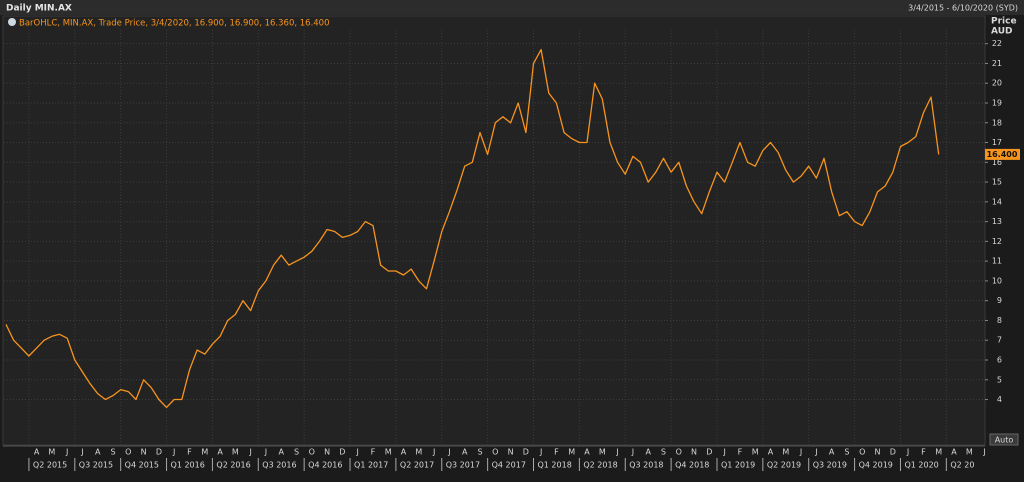 This screenshot has width=1024, height=482. What do you see at coordinates (999, 300) in the screenshot?
I see `y-tick-label: 9` at bounding box center [999, 300].